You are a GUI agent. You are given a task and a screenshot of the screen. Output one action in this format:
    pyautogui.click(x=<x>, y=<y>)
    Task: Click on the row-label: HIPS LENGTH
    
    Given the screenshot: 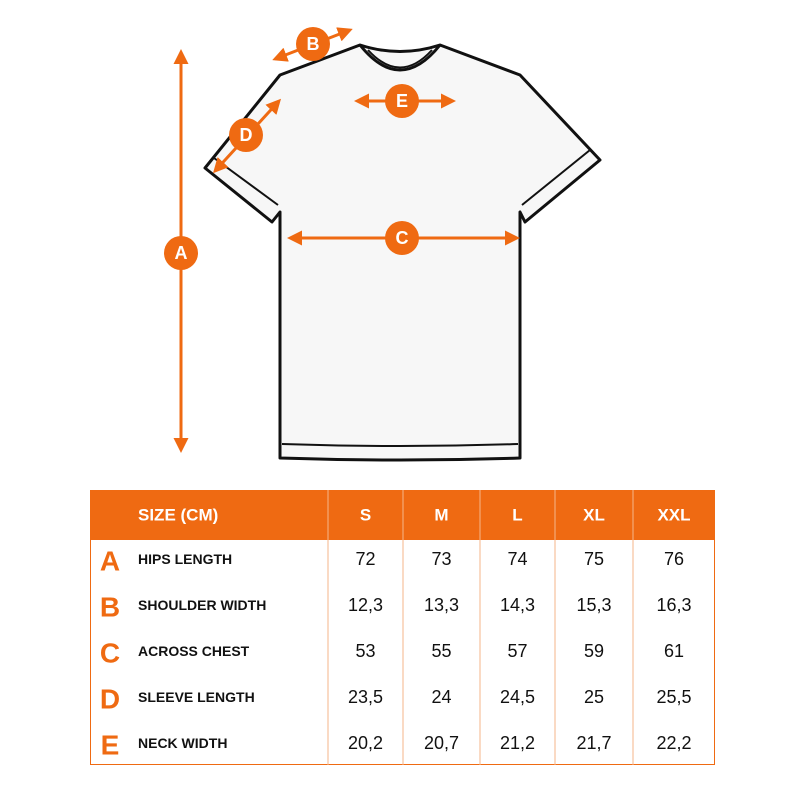 What is the action you would take?
    pyautogui.click(x=185, y=559)
    